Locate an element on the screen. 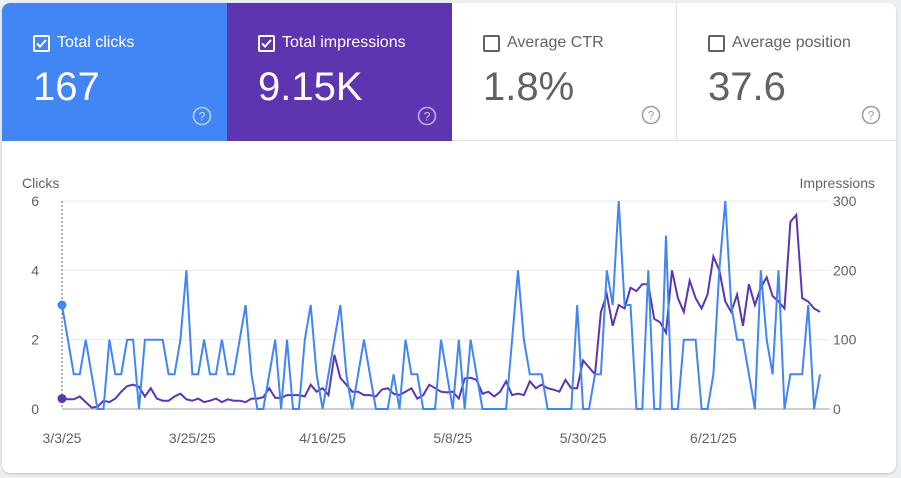 This screenshot has width=901, height=478. left-tick-label: 2 is located at coordinates (35, 340).